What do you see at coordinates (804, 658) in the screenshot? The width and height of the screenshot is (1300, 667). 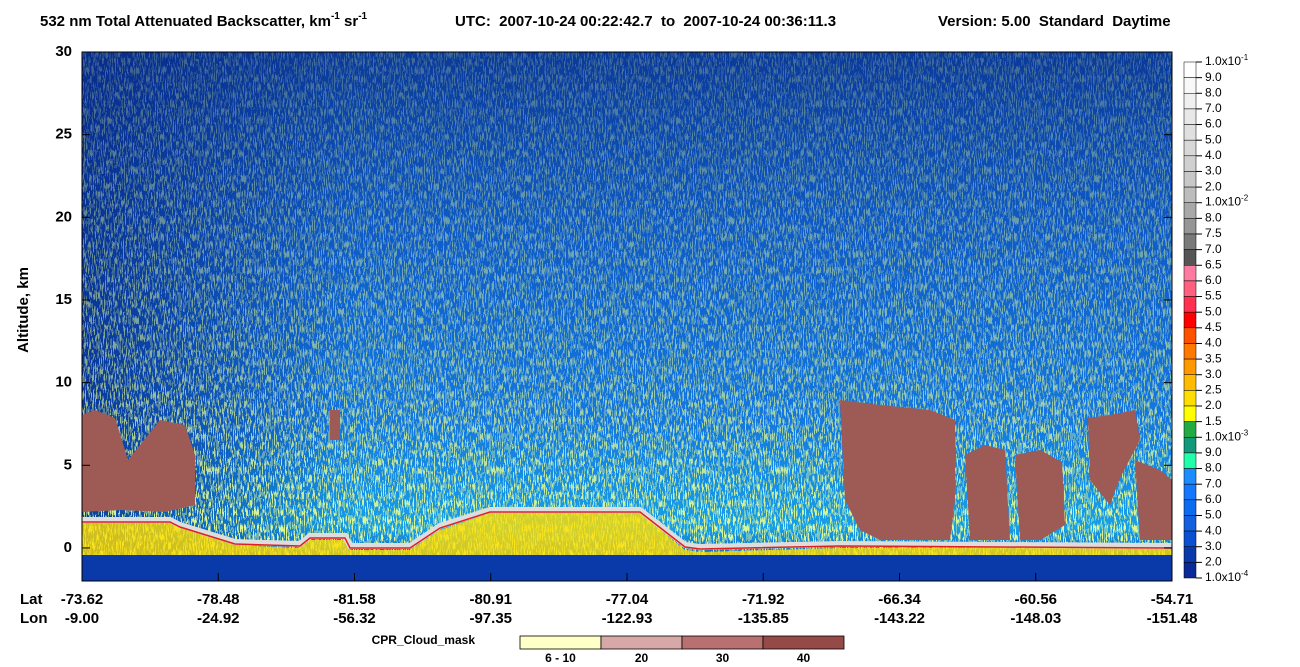 I see `cpr-legend-label: 40` at bounding box center [804, 658].